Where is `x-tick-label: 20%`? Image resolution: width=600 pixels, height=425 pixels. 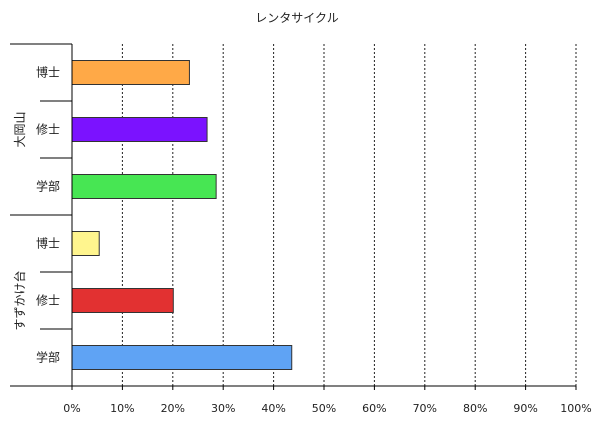
x-tick-label: 20% is located at coordinates (173, 408).